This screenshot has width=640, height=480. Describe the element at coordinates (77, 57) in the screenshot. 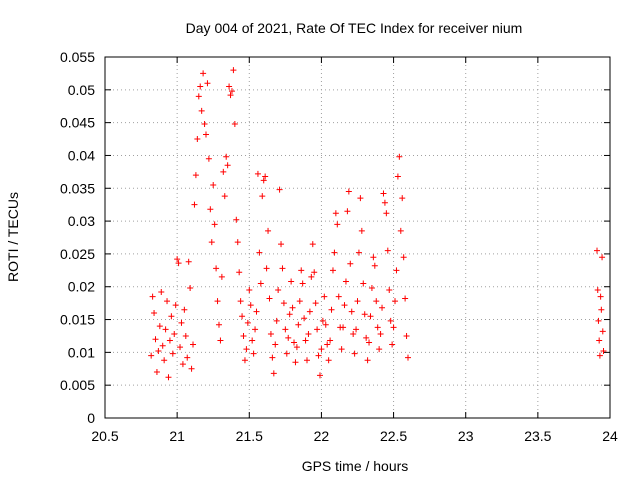

I see `y-tick-label: 0.055` at that location.